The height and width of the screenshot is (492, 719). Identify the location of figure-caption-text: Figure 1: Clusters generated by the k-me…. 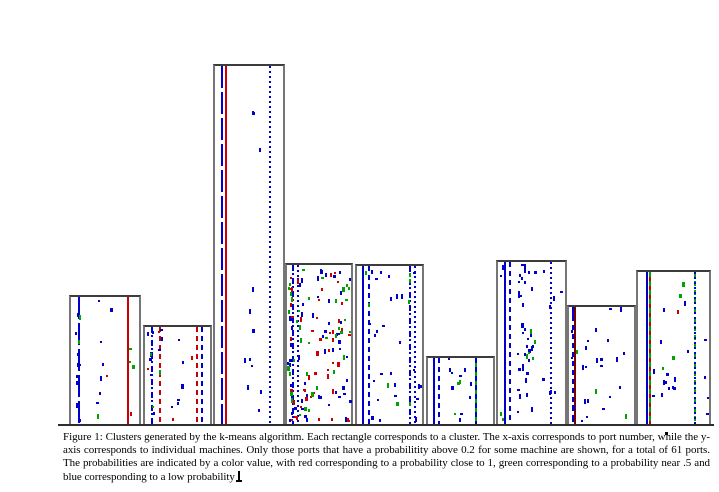
(386, 457).